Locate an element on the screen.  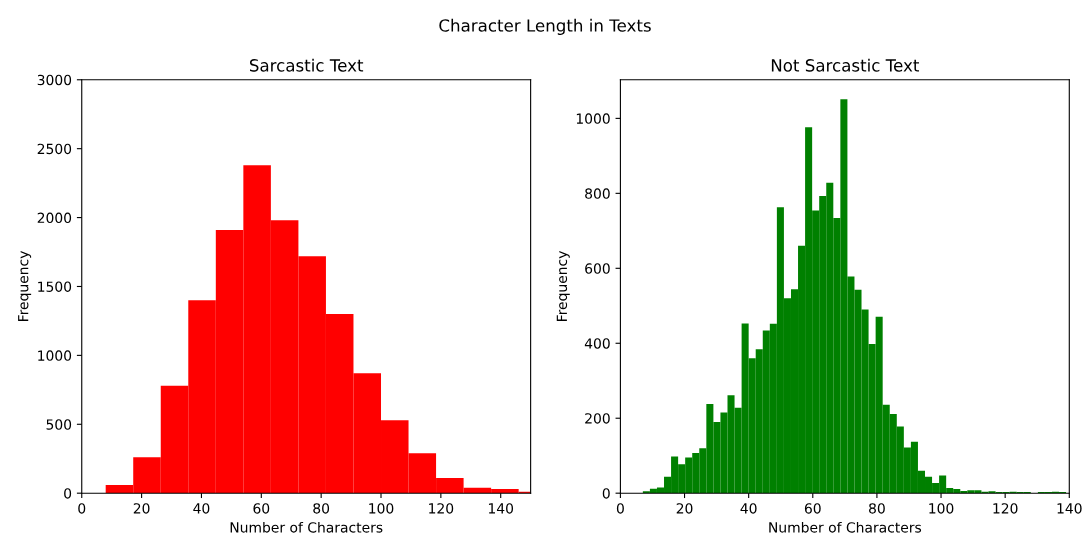
y-tick-label: 200 is located at coordinates (597, 418).